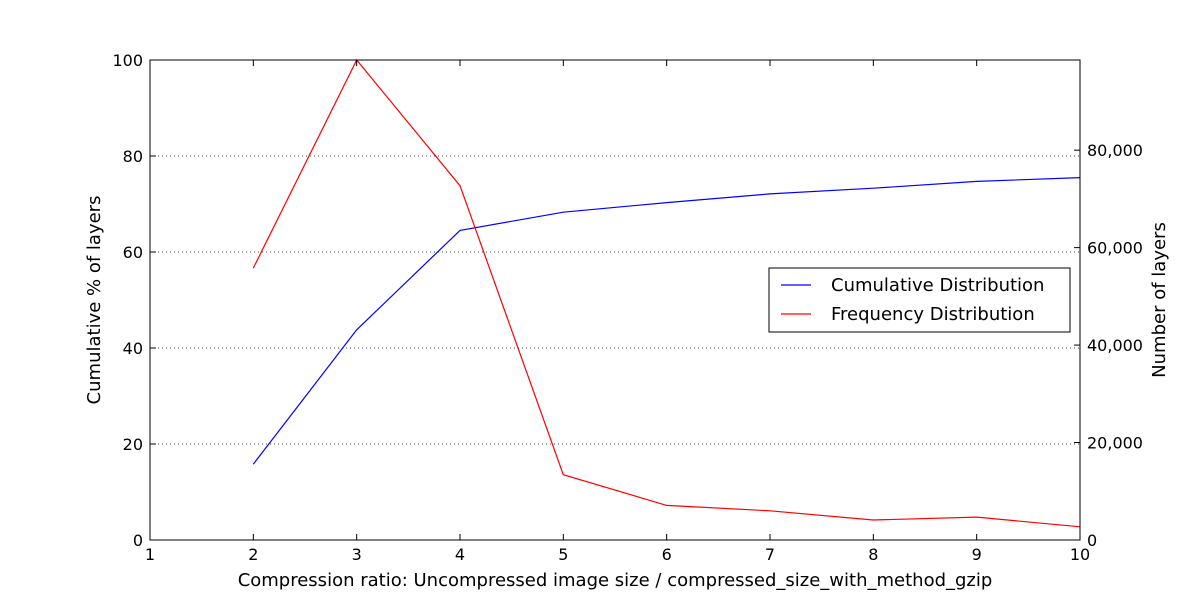 This screenshot has width=1200, height=600. I want to click on x-tick-label: 2, so click(253, 554).